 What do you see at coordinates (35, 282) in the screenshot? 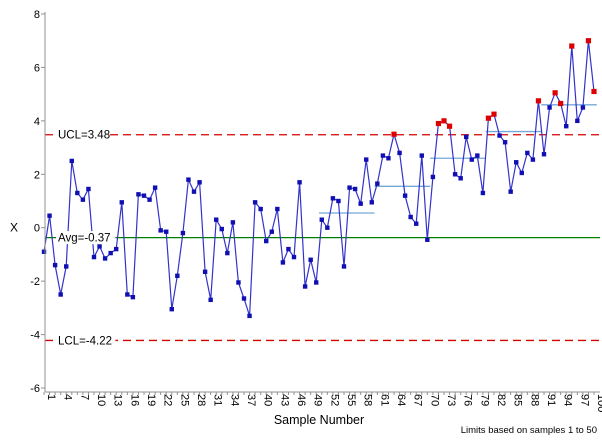
I see `y-tick-label: -2` at bounding box center [35, 282].